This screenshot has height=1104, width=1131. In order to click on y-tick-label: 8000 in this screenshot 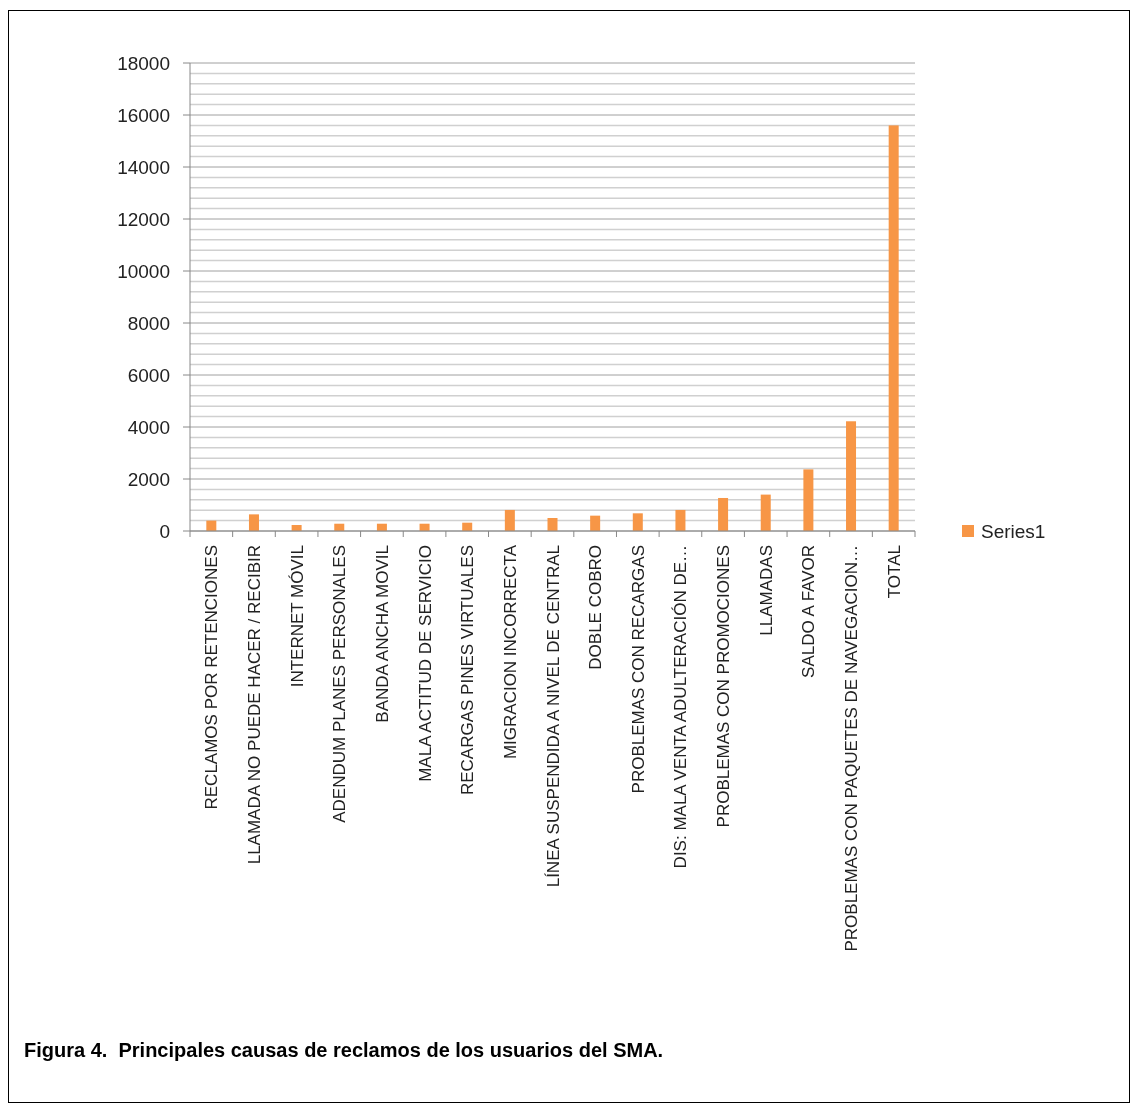, I will do `click(148, 323)`.